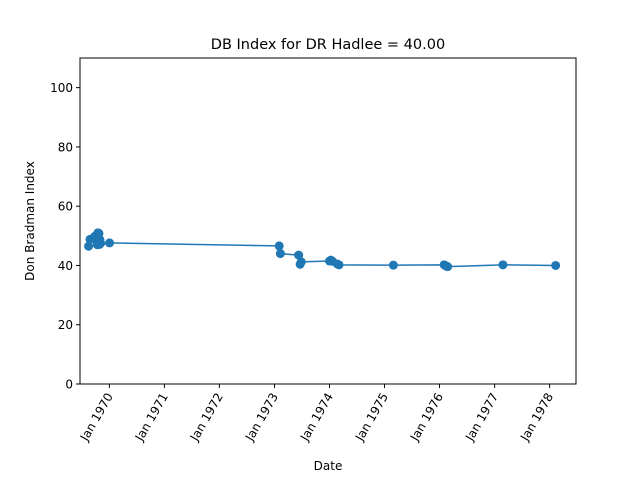 The height and width of the screenshot is (484, 640). I want to click on y-axis-label: Don Bradman Index, so click(30, 221).